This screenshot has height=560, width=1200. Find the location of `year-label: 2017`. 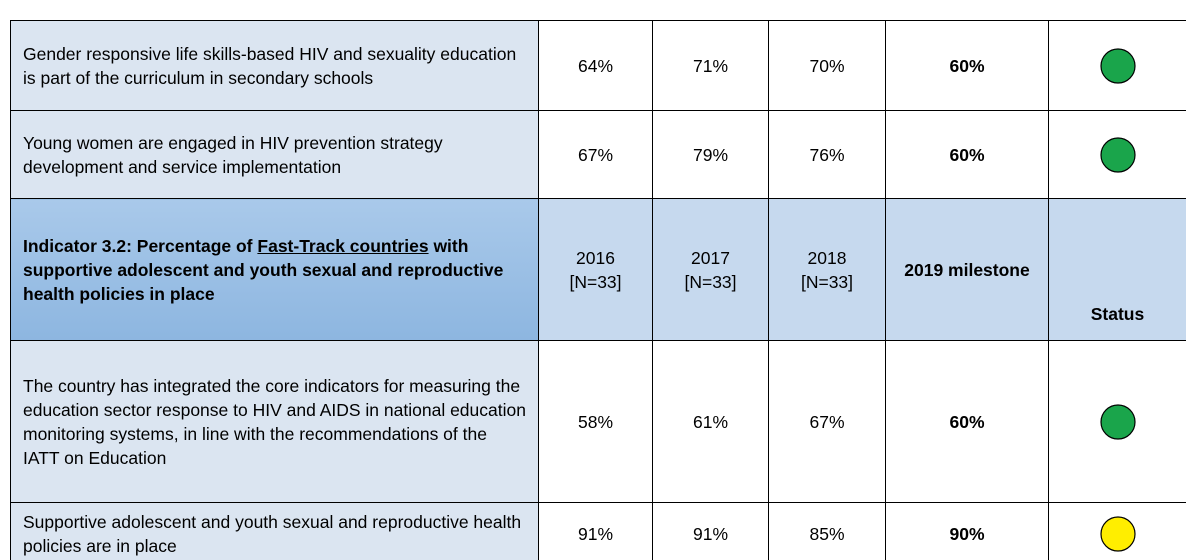

year-label: 2017 is located at coordinates (710, 257).